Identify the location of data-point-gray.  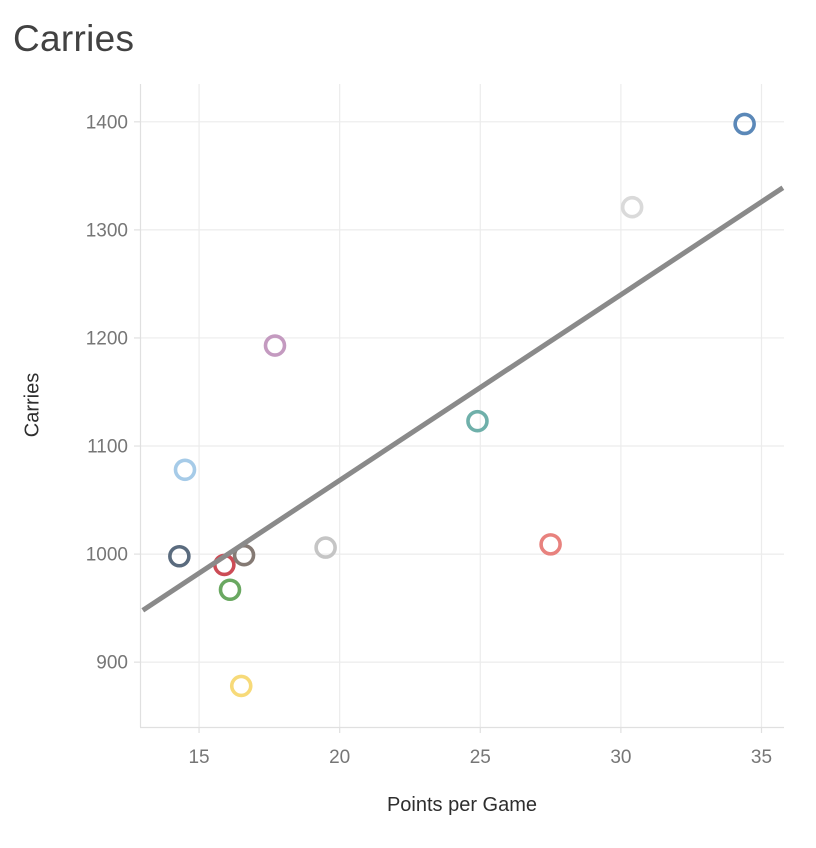
(325, 547).